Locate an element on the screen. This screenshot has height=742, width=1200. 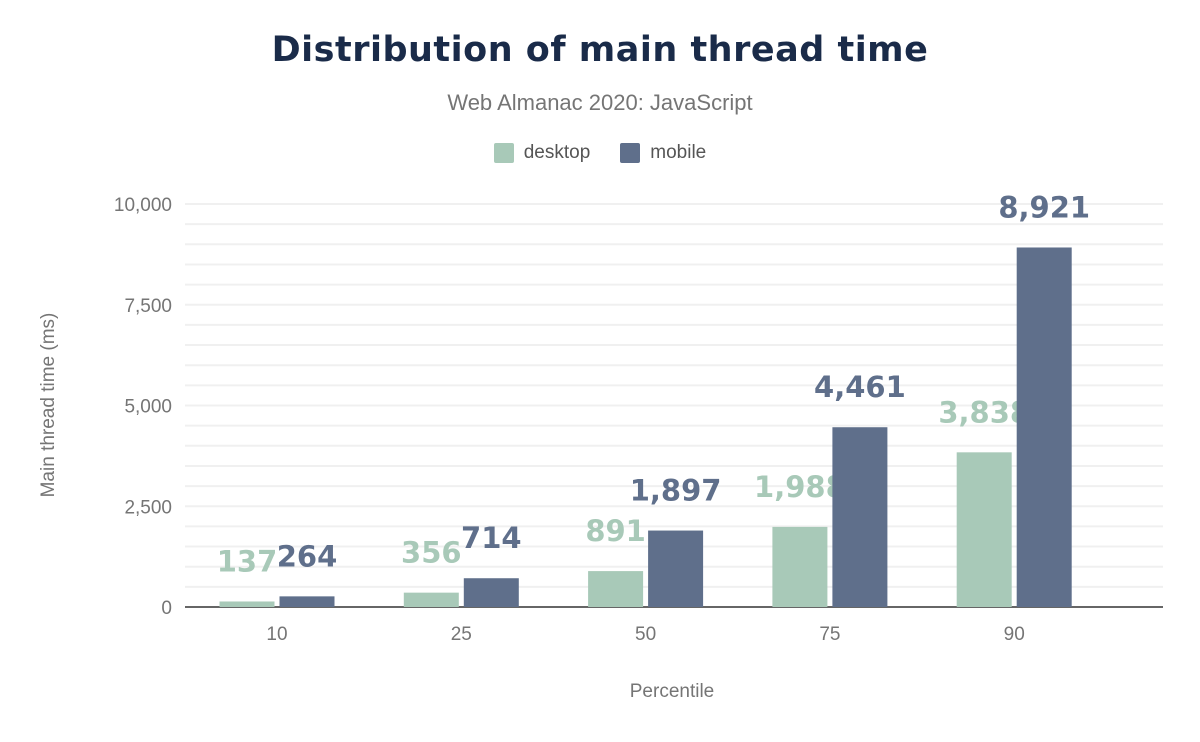
data-label-desktop: 3,838 is located at coordinates (984, 412).